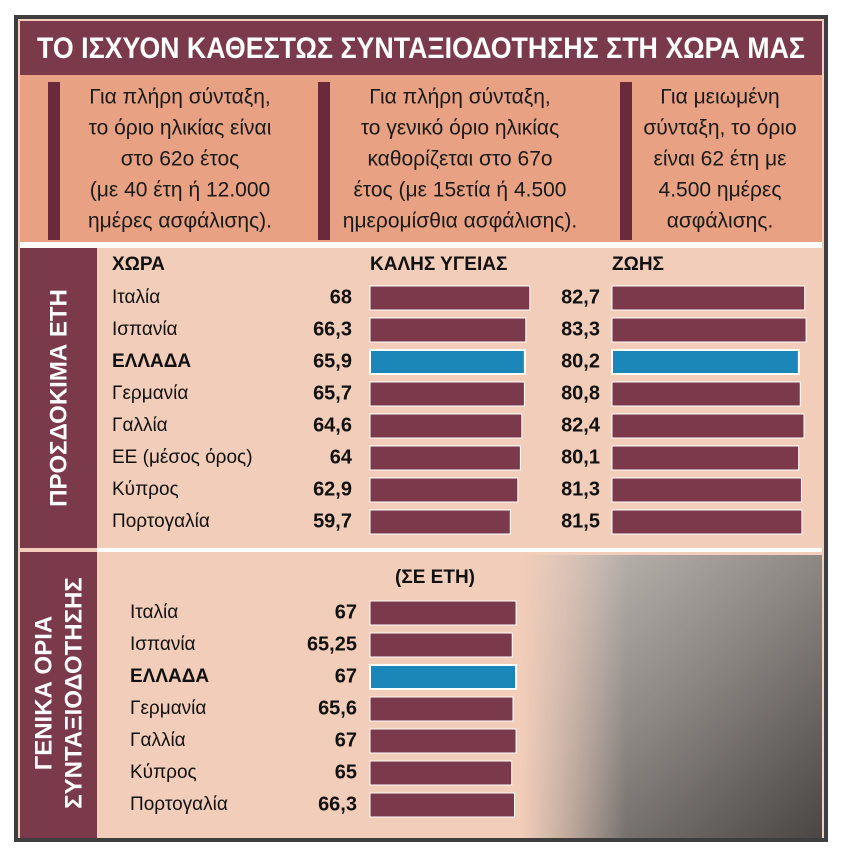 Image resolution: width=845 pixels, height=855 pixels. What do you see at coordinates (421, 245) in the screenshot?
I see `separator` at bounding box center [421, 245].